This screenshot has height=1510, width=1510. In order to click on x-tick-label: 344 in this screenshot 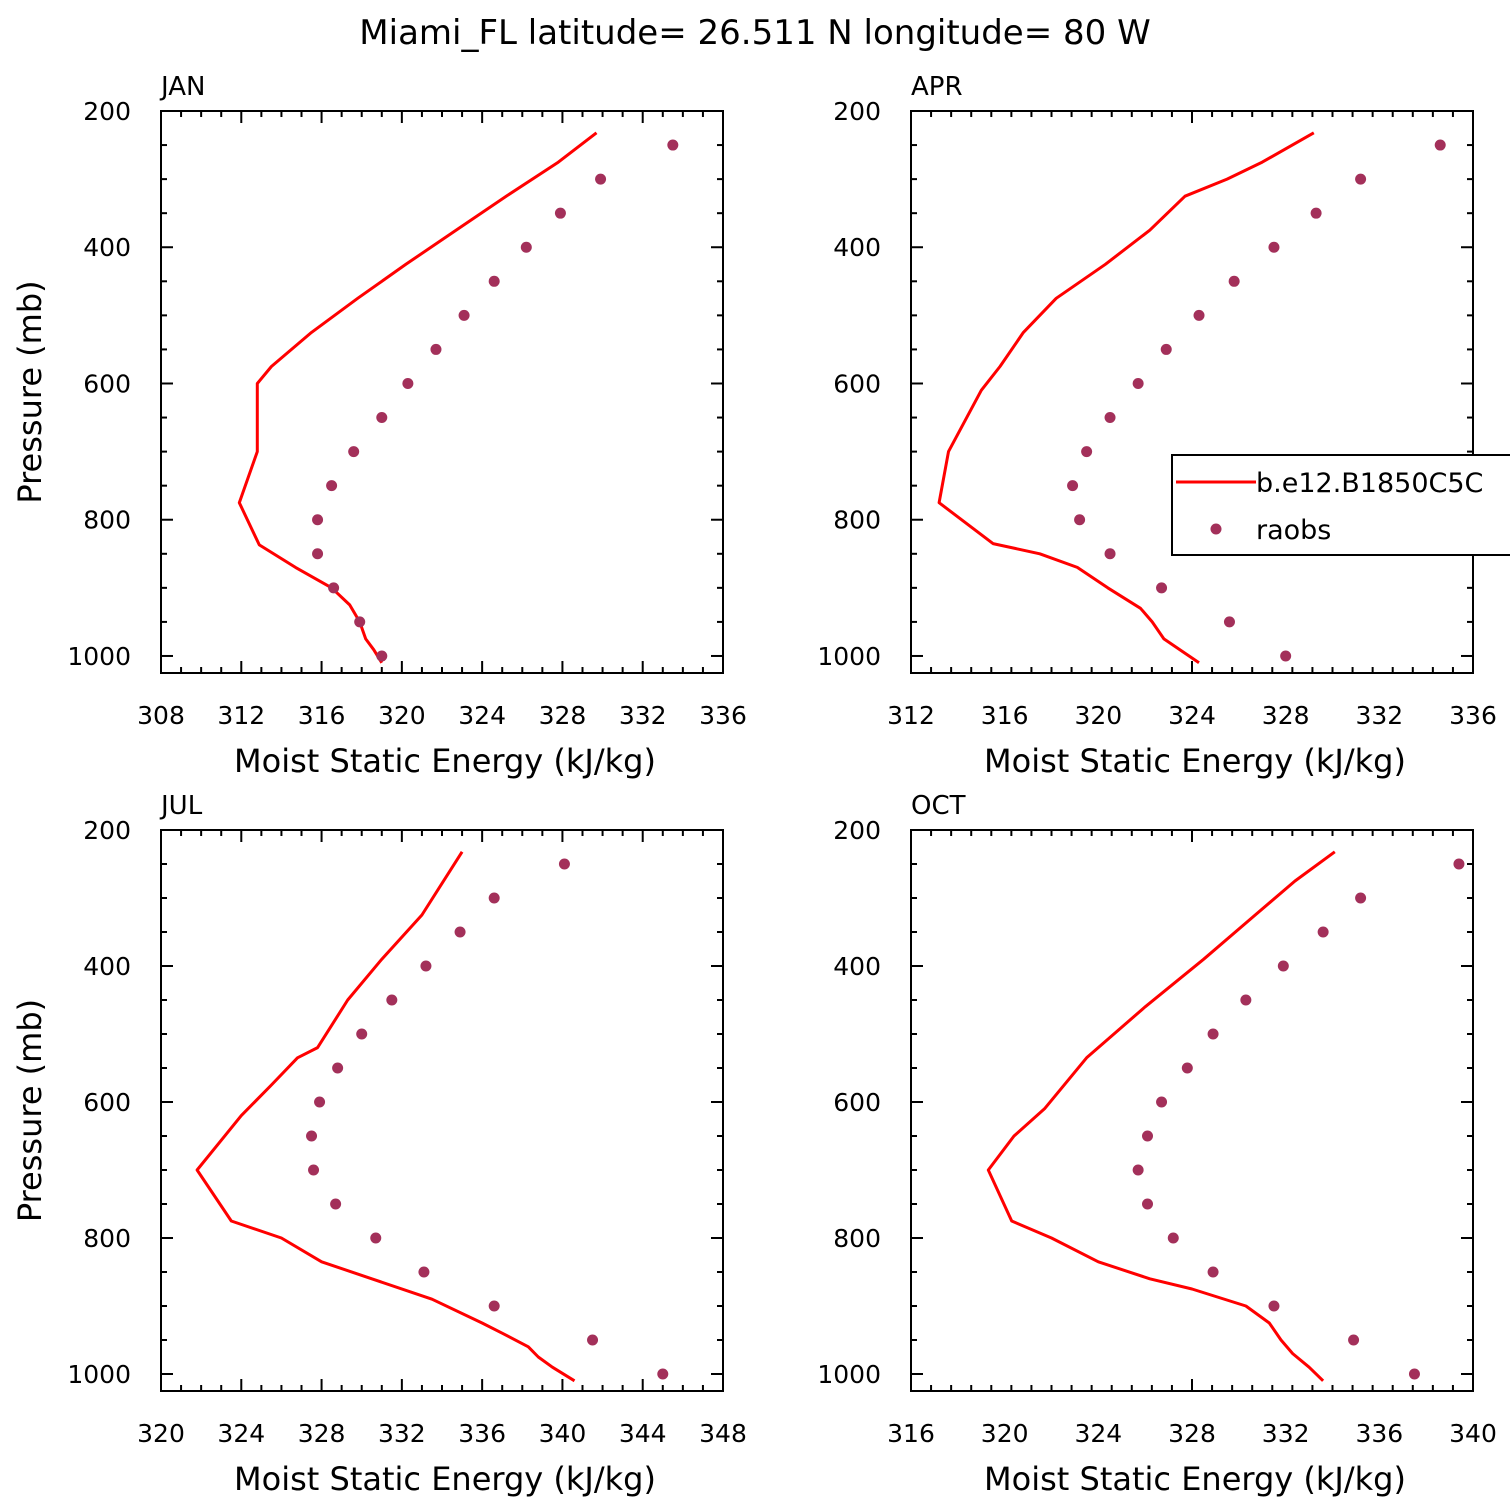, I will do `click(643, 1433)`.